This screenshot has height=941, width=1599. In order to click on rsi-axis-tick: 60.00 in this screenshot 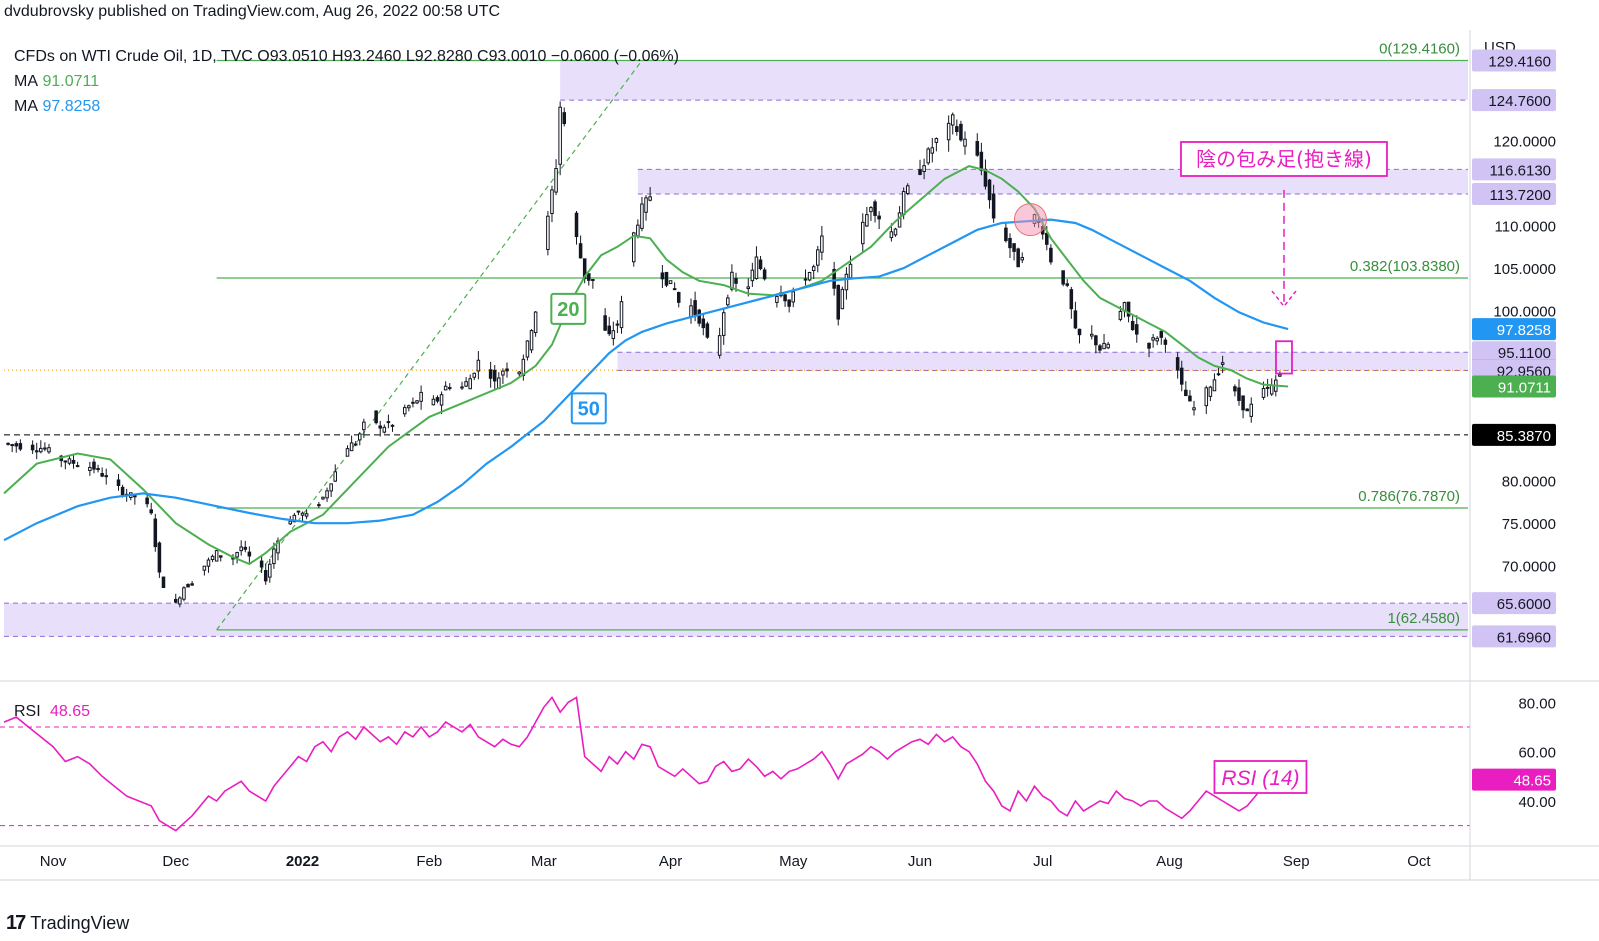, I will do `click(1537, 753)`.